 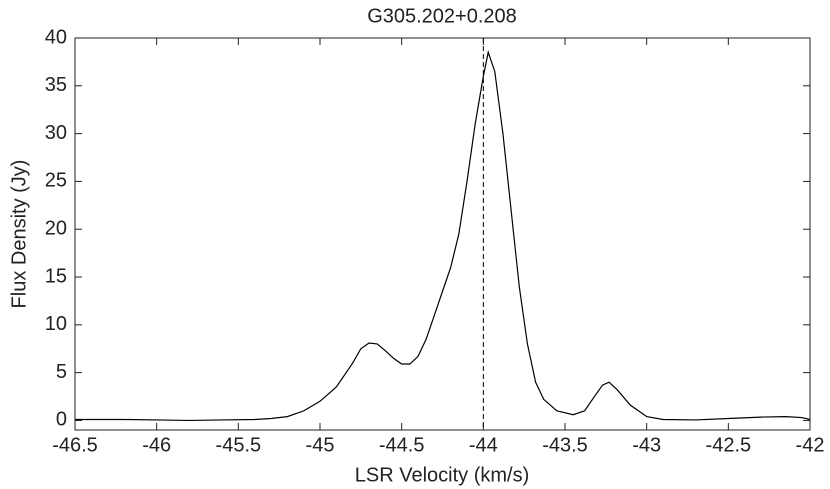 I want to click on y-tick-label: 15, so click(x=56, y=276).